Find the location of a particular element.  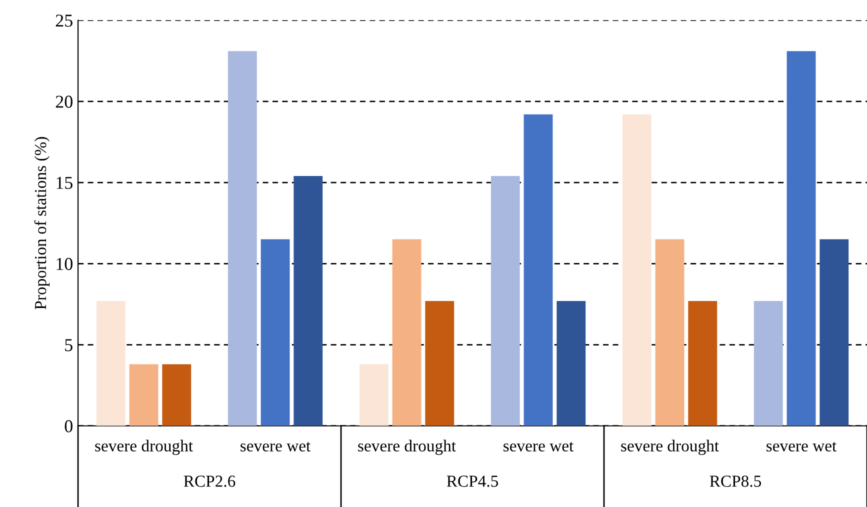

y-tick-label: 20 is located at coordinates (64, 102).